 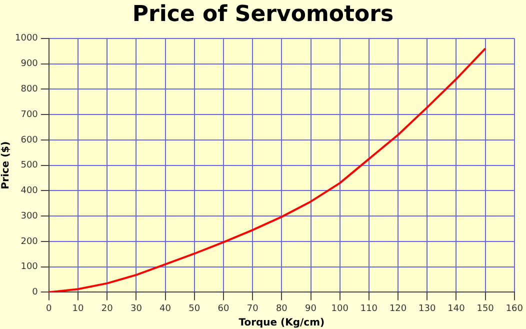 I want to click on x-tick-label: 110, so click(x=369, y=309).